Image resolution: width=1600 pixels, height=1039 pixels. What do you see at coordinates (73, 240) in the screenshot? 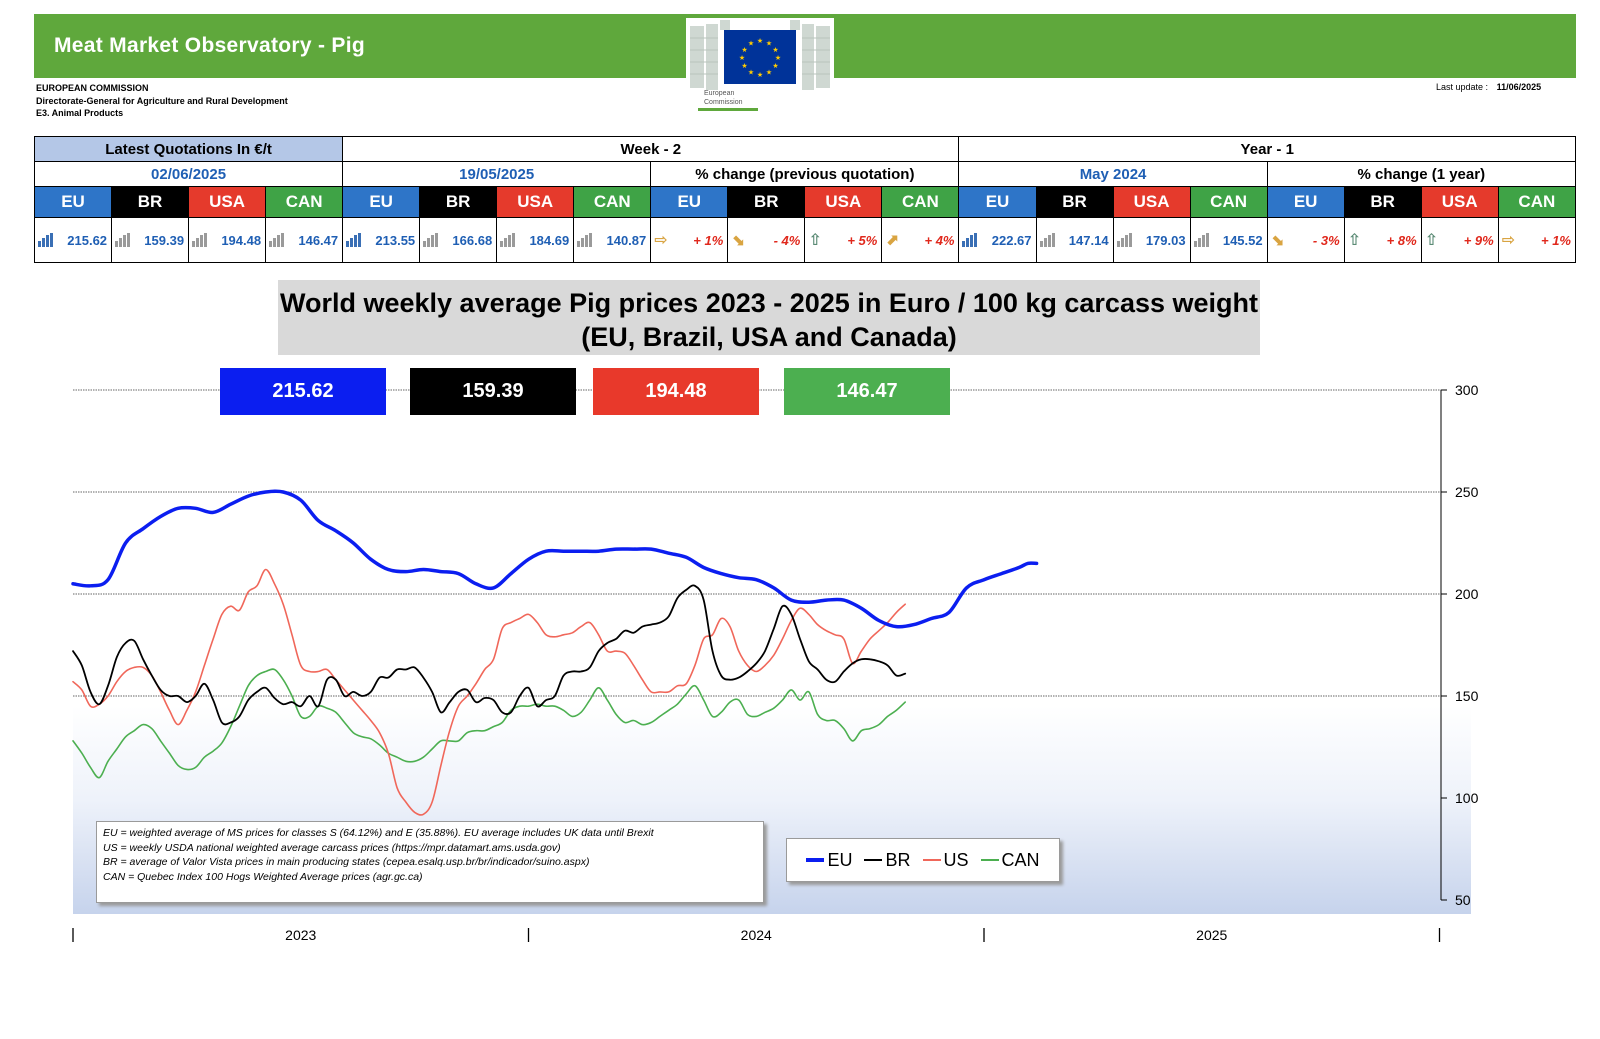
I see `latest-value-eu: 215.62` at bounding box center [73, 240].